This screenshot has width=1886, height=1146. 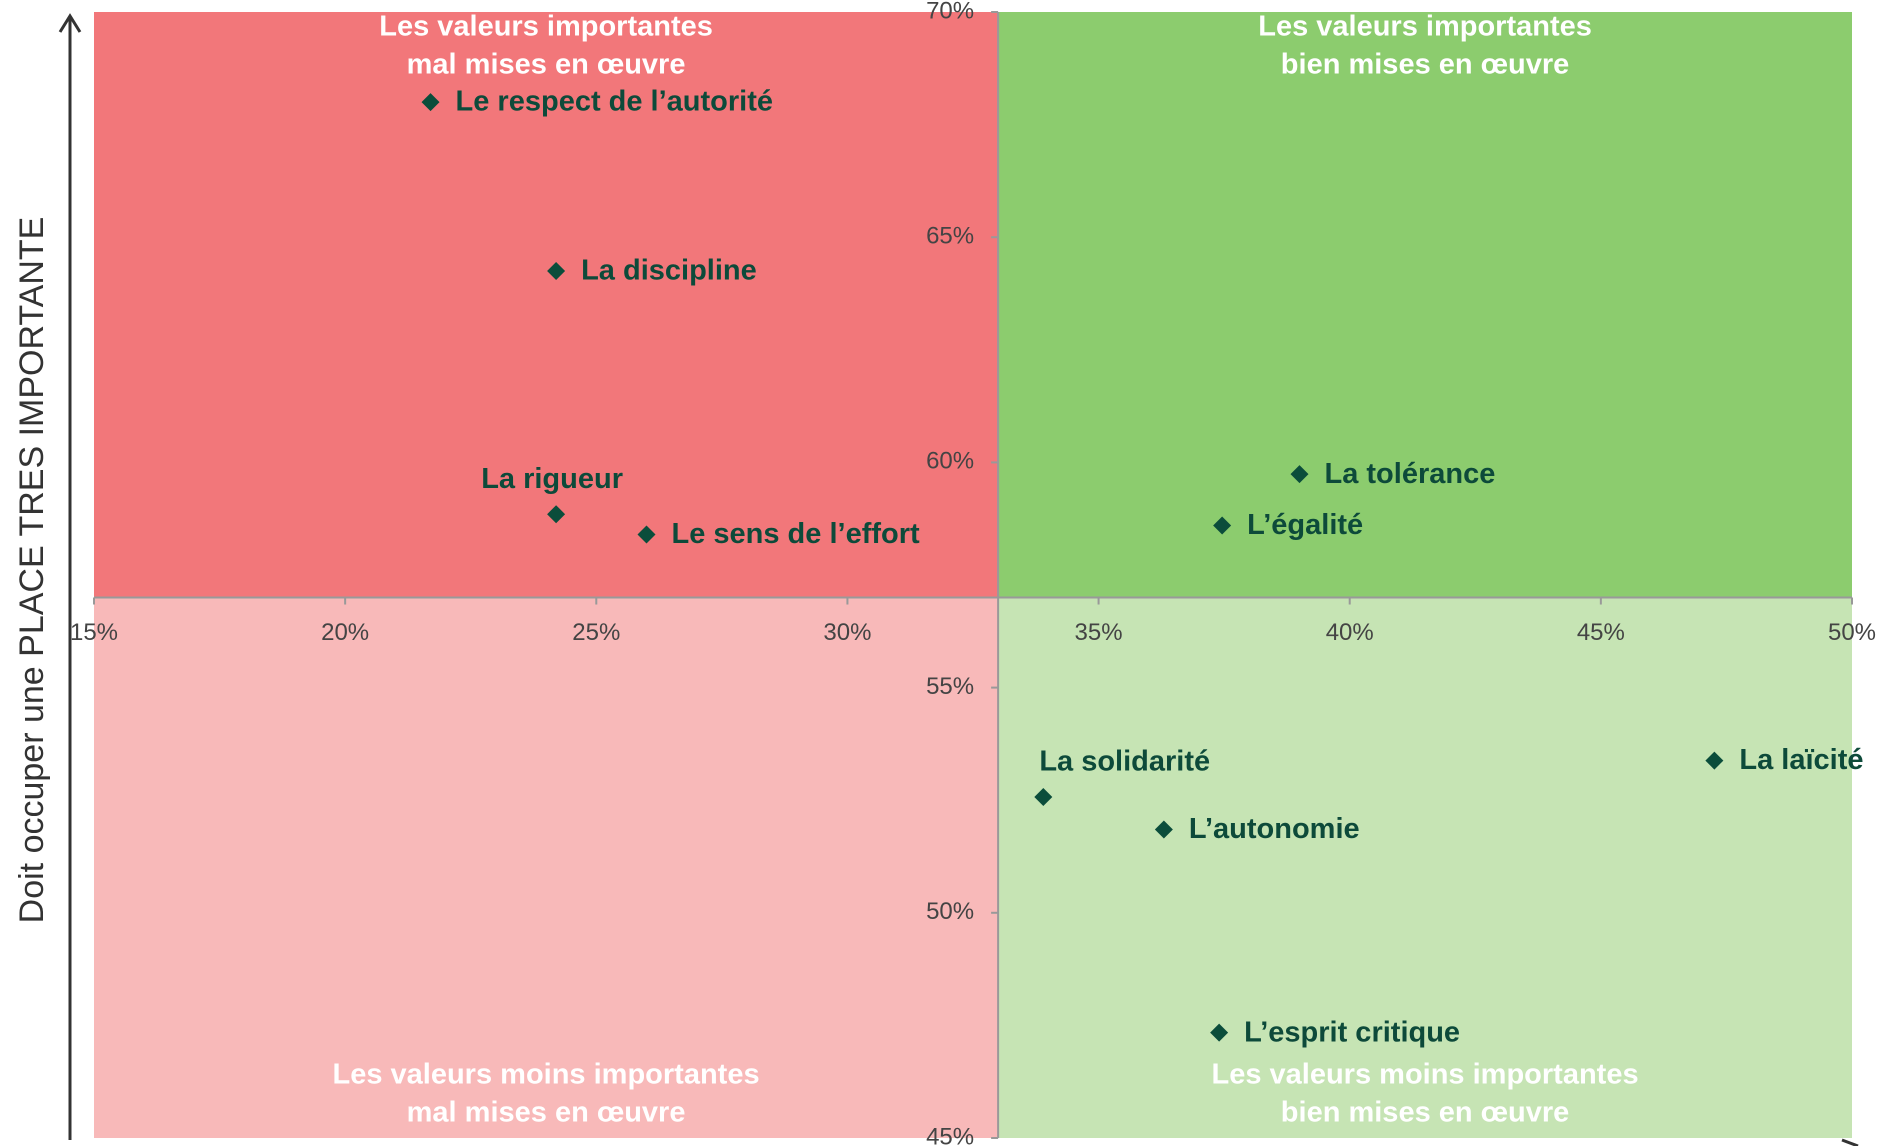 I want to click on x-tick-label: 20%, so click(x=345, y=632).